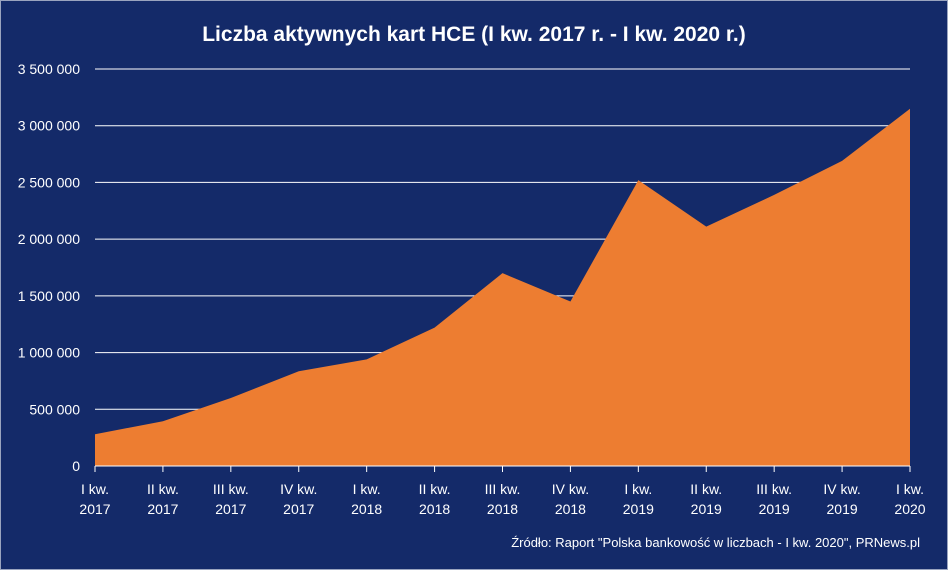 The width and height of the screenshot is (948, 570). I want to click on y-tick-label: 3 500 000, so click(49, 69).